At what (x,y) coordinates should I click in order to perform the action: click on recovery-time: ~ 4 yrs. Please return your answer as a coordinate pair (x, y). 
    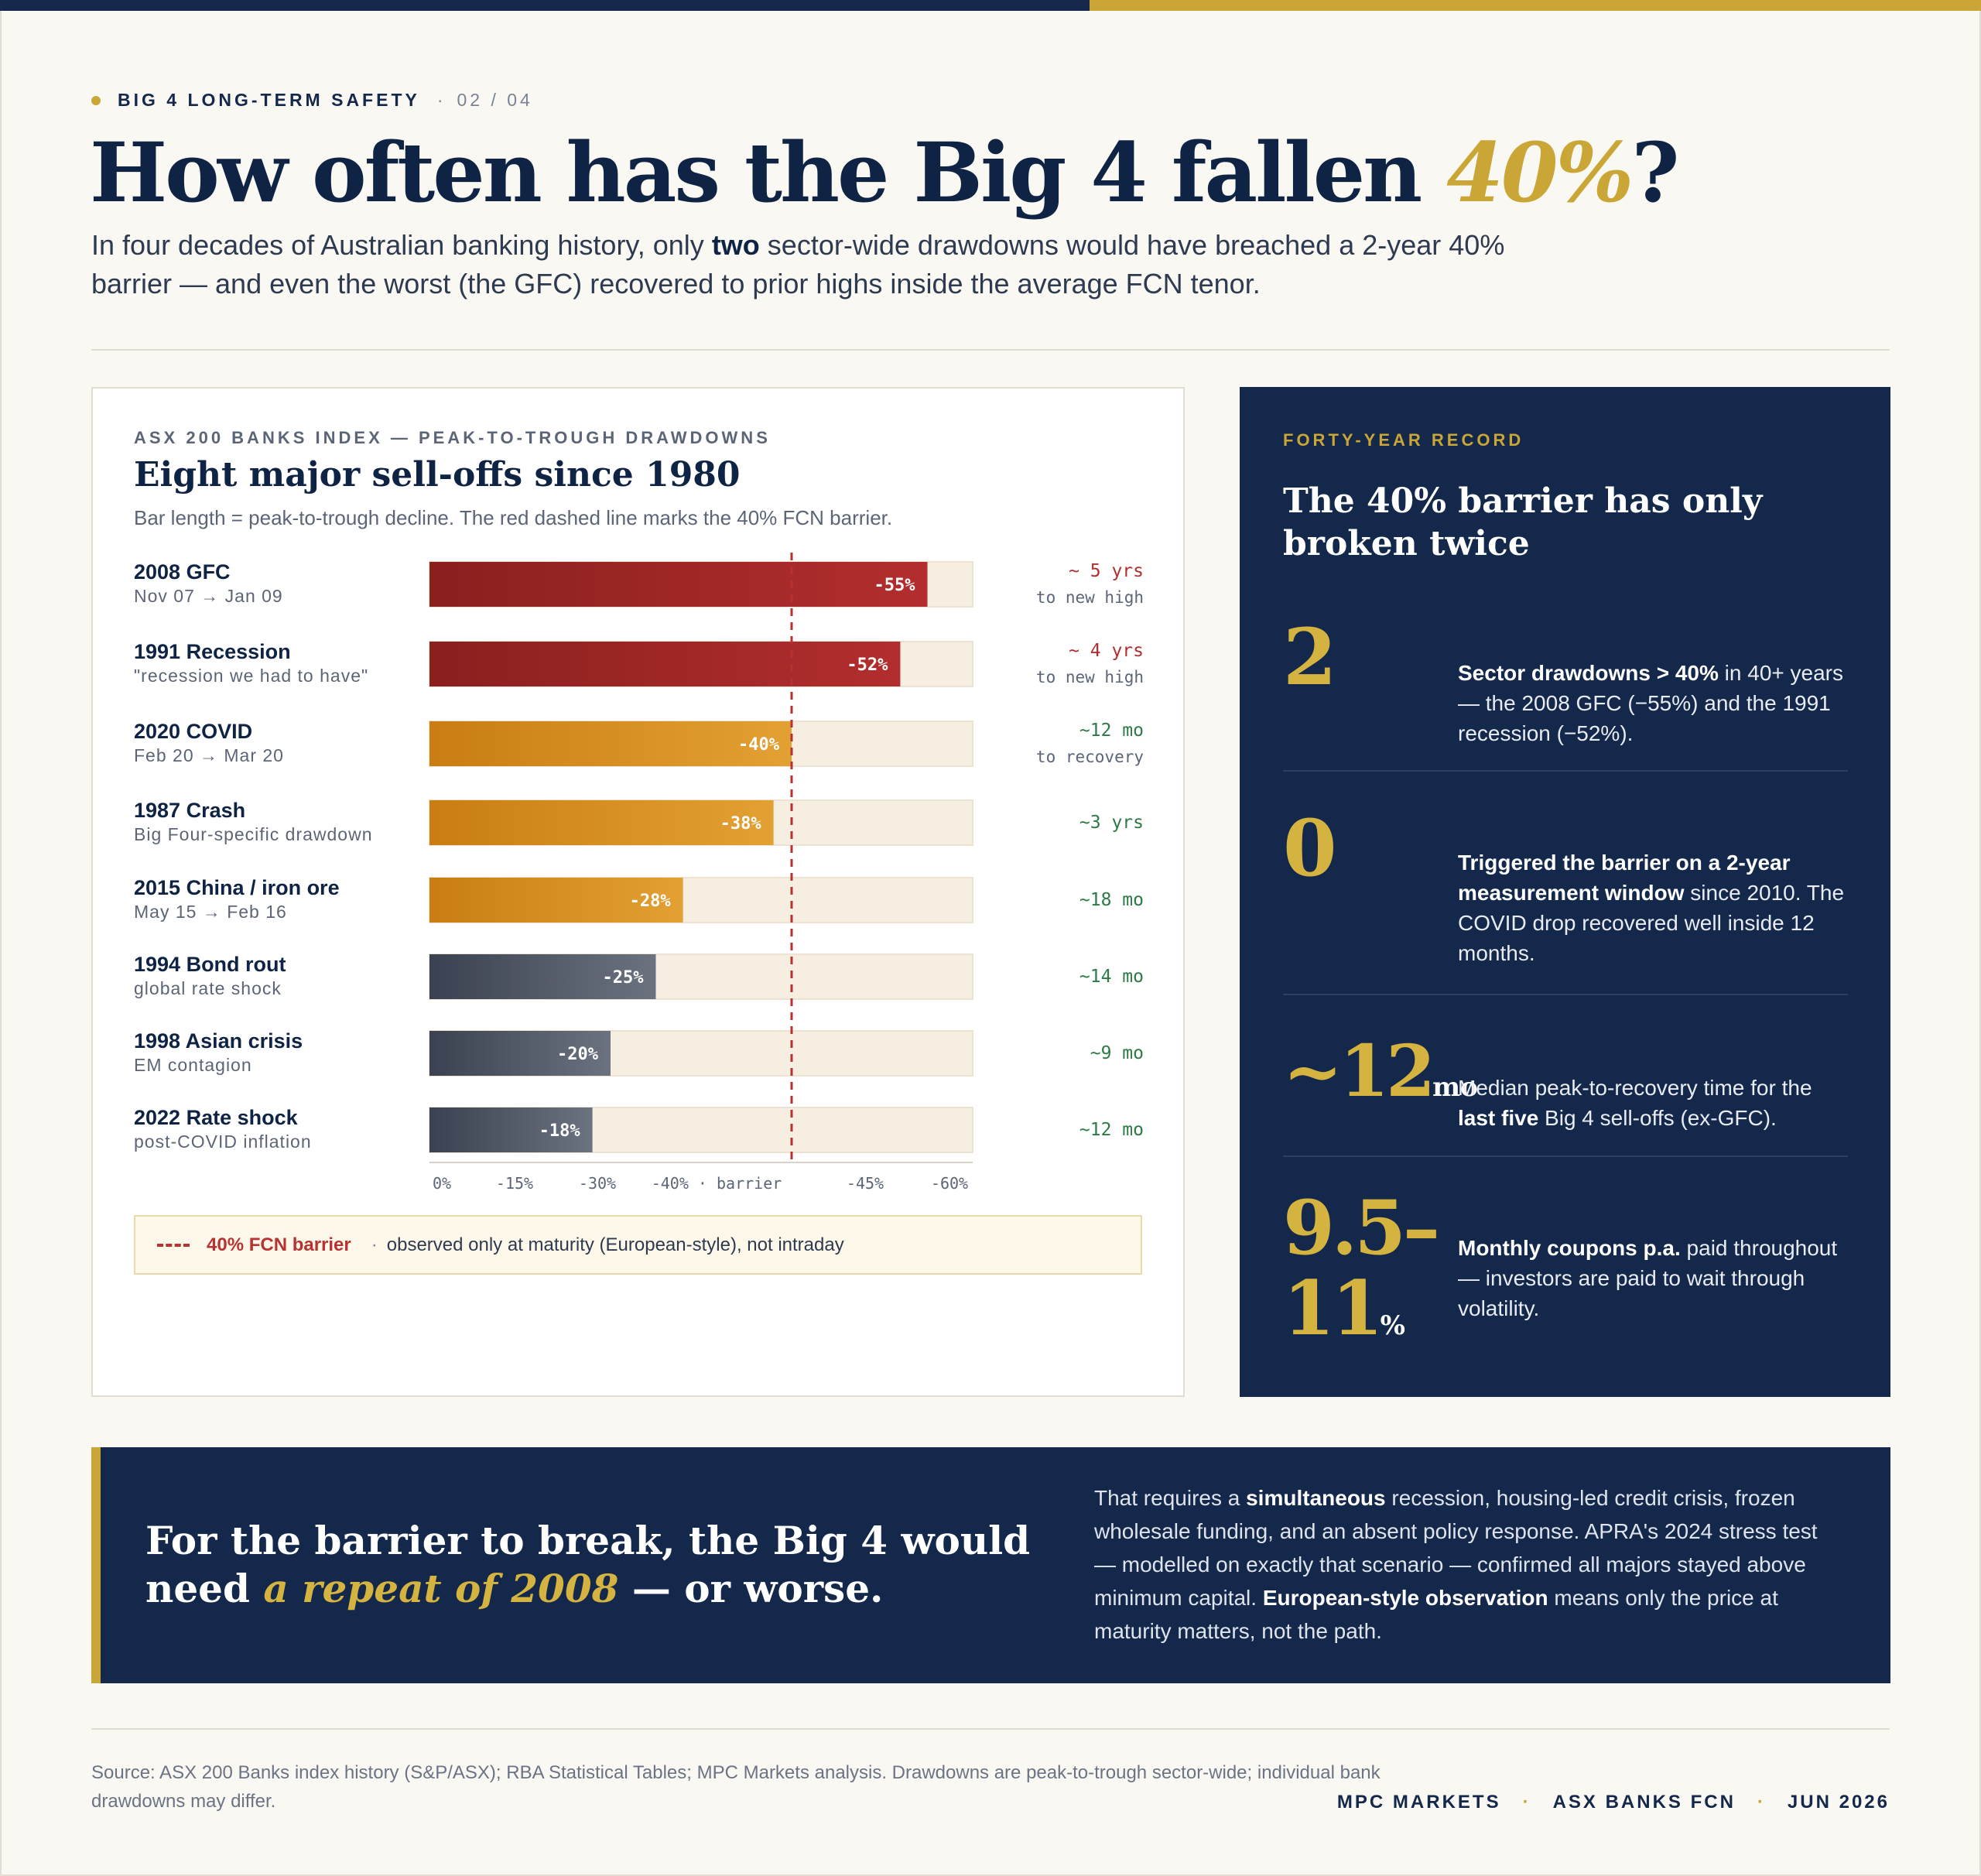
    Looking at the image, I should click on (1106, 651).